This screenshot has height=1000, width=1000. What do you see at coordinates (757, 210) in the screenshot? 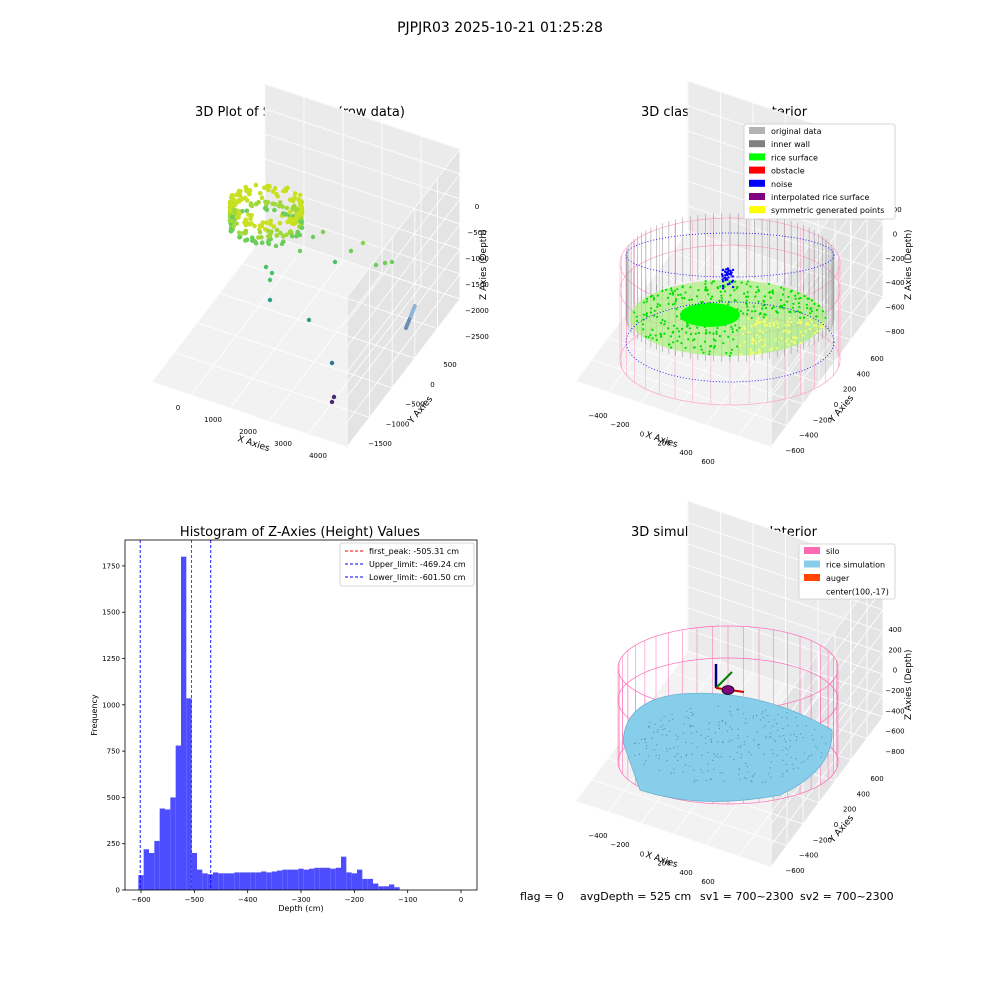
I see `classify-legend-swatch` at bounding box center [757, 210].